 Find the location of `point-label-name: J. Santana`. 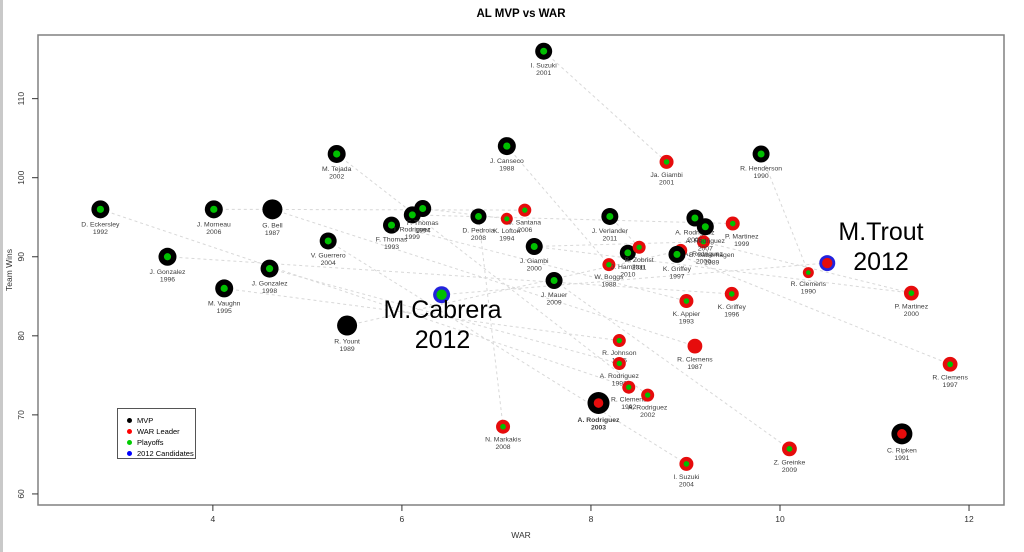

point-label-name: J. Santana is located at coordinates (525, 223).